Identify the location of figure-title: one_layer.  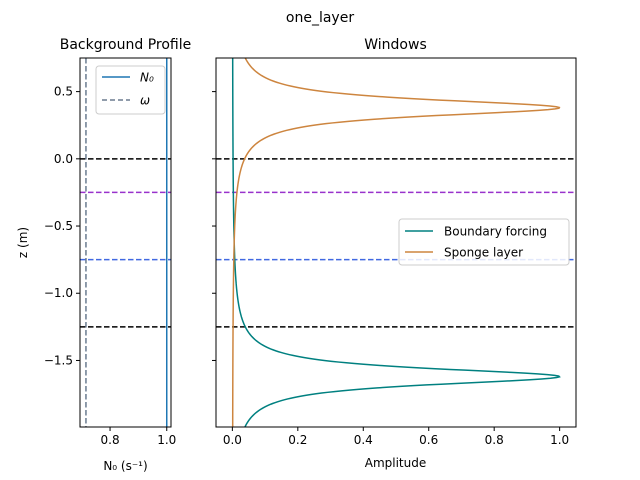
(320, 18).